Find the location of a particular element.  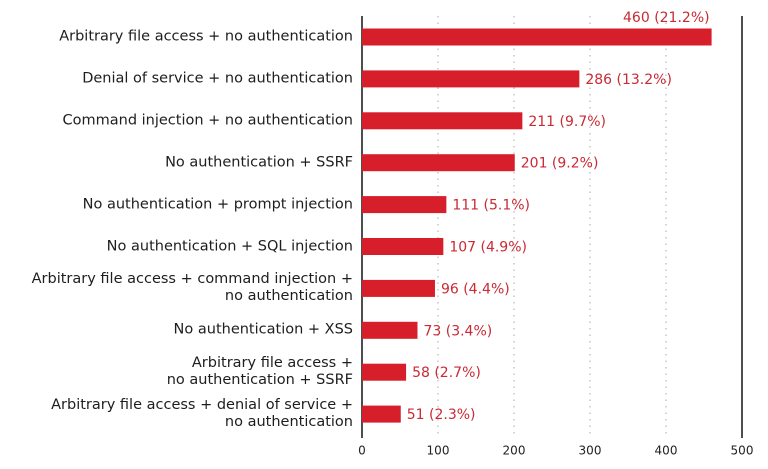

value-label: 73 (3.4%) is located at coordinates (457, 331).